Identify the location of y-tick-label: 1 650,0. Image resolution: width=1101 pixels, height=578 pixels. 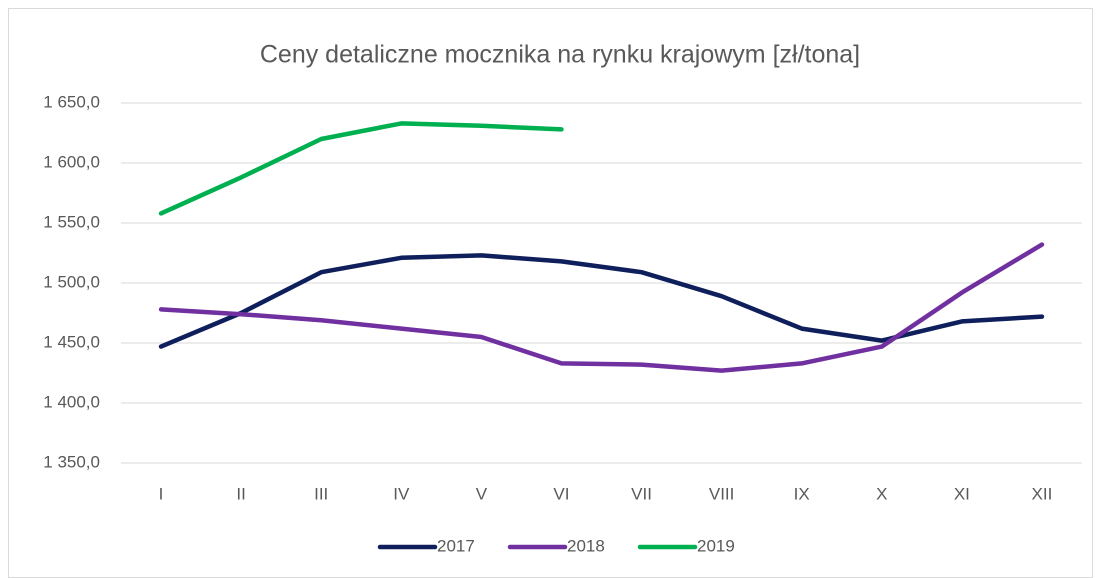
(71, 101).